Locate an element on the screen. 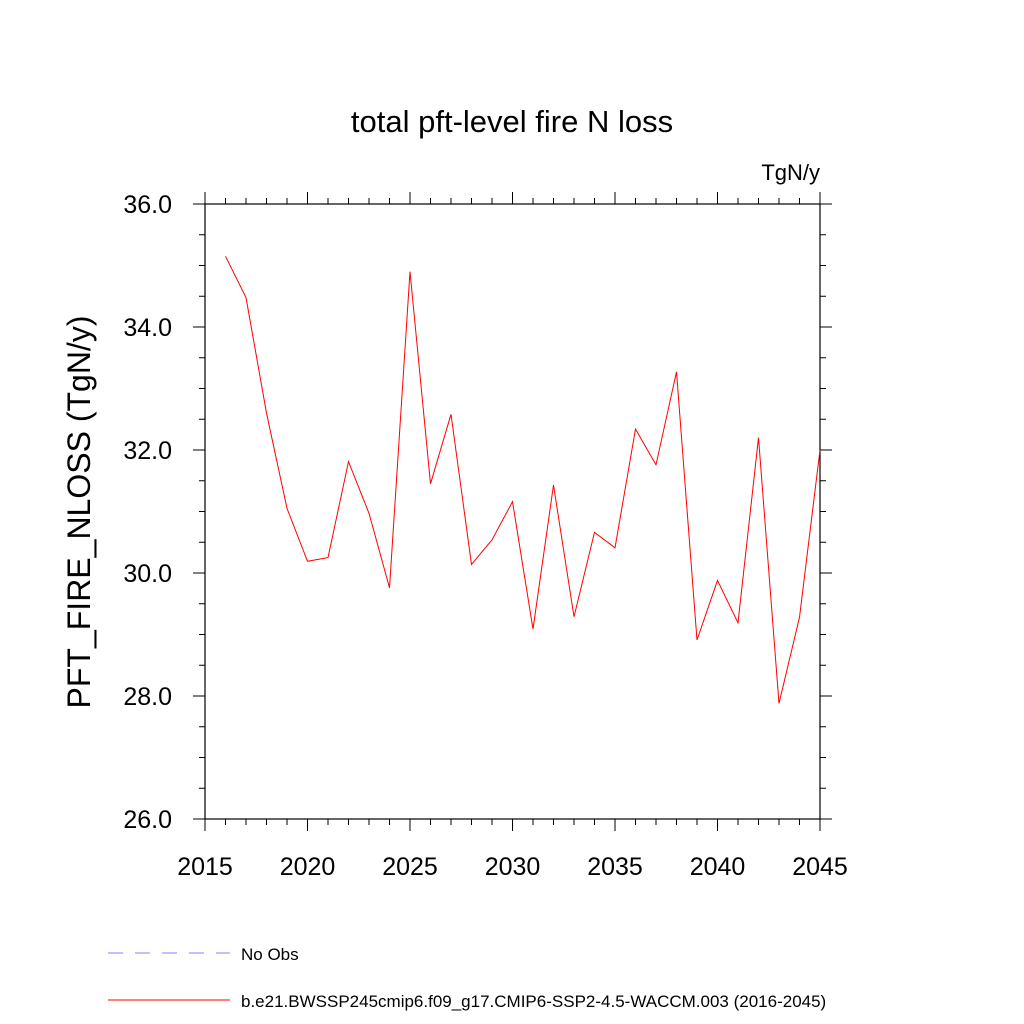 The width and height of the screenshot is (1024, 1024). x-tick-label: 2040 is located at coordinates (718, 867).